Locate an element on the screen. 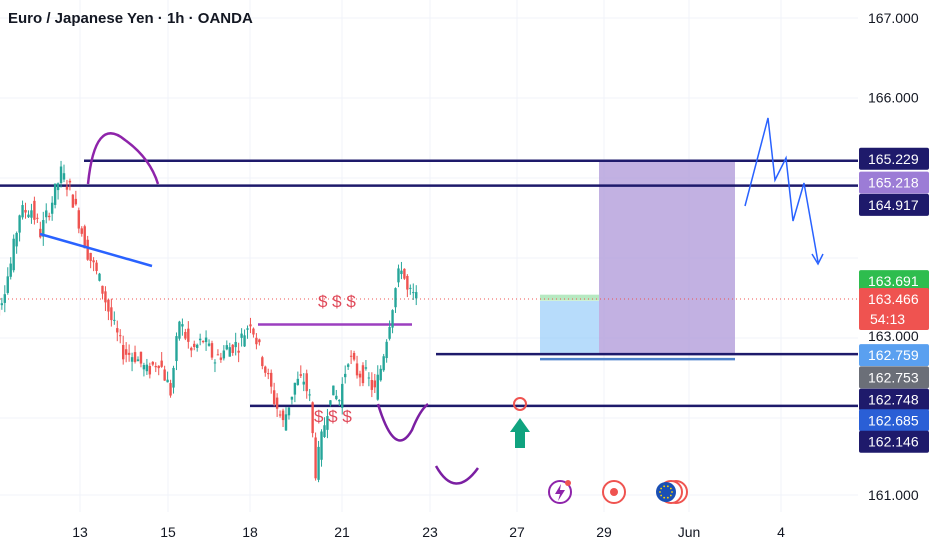  eu-flag-event-icon is located at coordinates (672, 492).